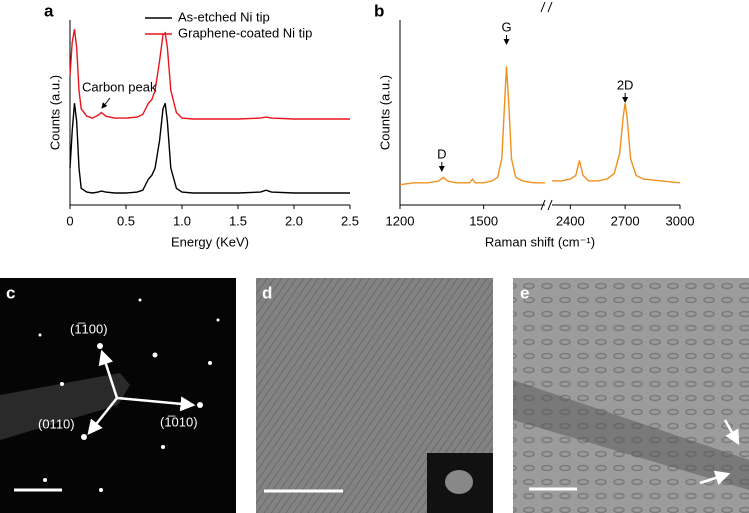 This screenshot has width=749, height=513. I want to click on x-tick-label: 3000, so click(680, 220).